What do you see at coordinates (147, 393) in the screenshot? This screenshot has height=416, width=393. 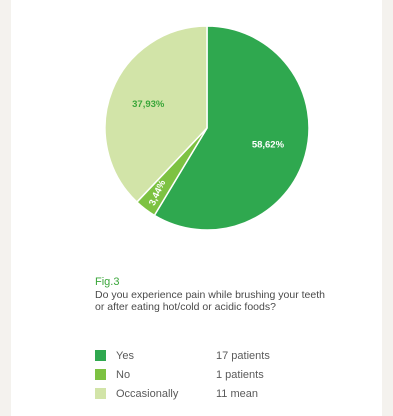 I see `legend-label-occasionally: Occasionally` at bounding box center [147, 393].